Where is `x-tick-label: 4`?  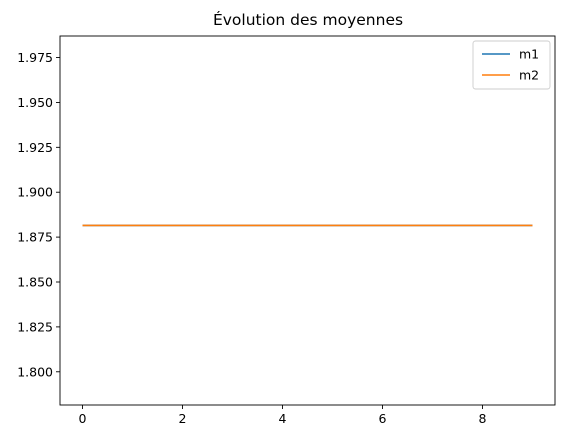
x-tick-label: 4 is located at coordinates (283, 418).